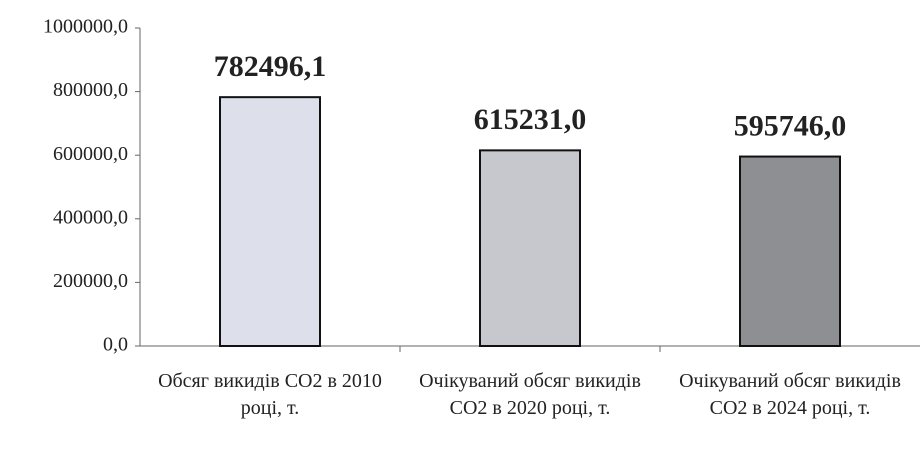 The width and height of the screenshot is (924, 459). I want to click on y-tick-label: 400000,0, so click(90, 217).